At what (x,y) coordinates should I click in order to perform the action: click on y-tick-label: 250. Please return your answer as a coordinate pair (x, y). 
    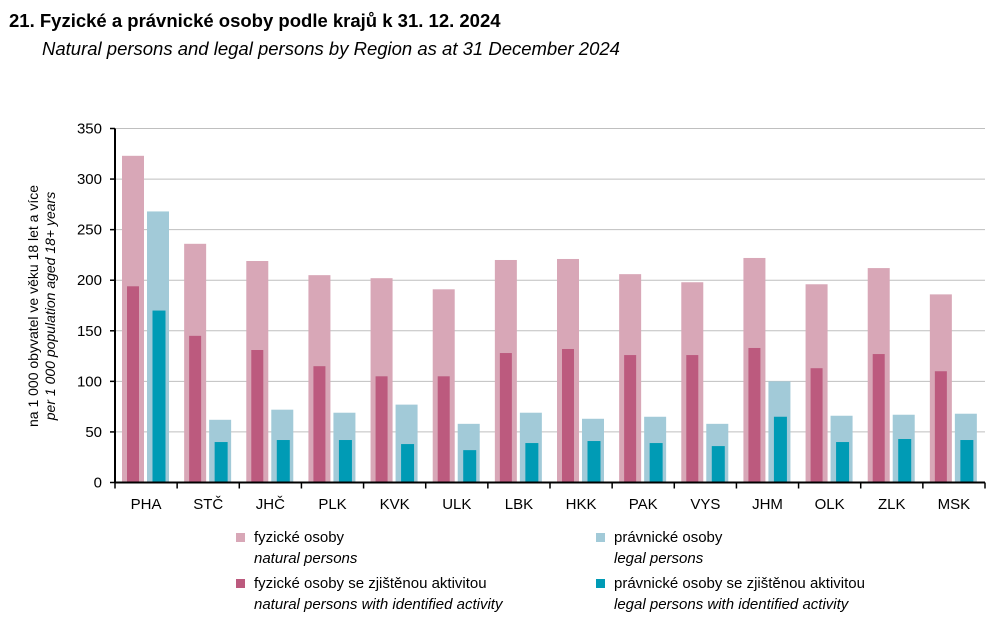
    Looking at the image, I should click on (89, 230).